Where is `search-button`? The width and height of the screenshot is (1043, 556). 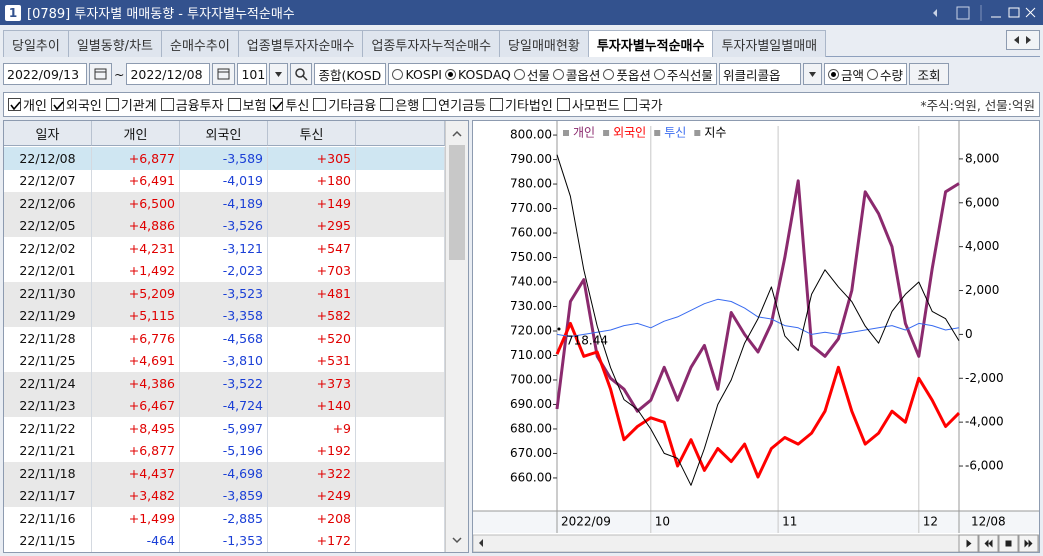 search-button is located at coordinates (301, 74).